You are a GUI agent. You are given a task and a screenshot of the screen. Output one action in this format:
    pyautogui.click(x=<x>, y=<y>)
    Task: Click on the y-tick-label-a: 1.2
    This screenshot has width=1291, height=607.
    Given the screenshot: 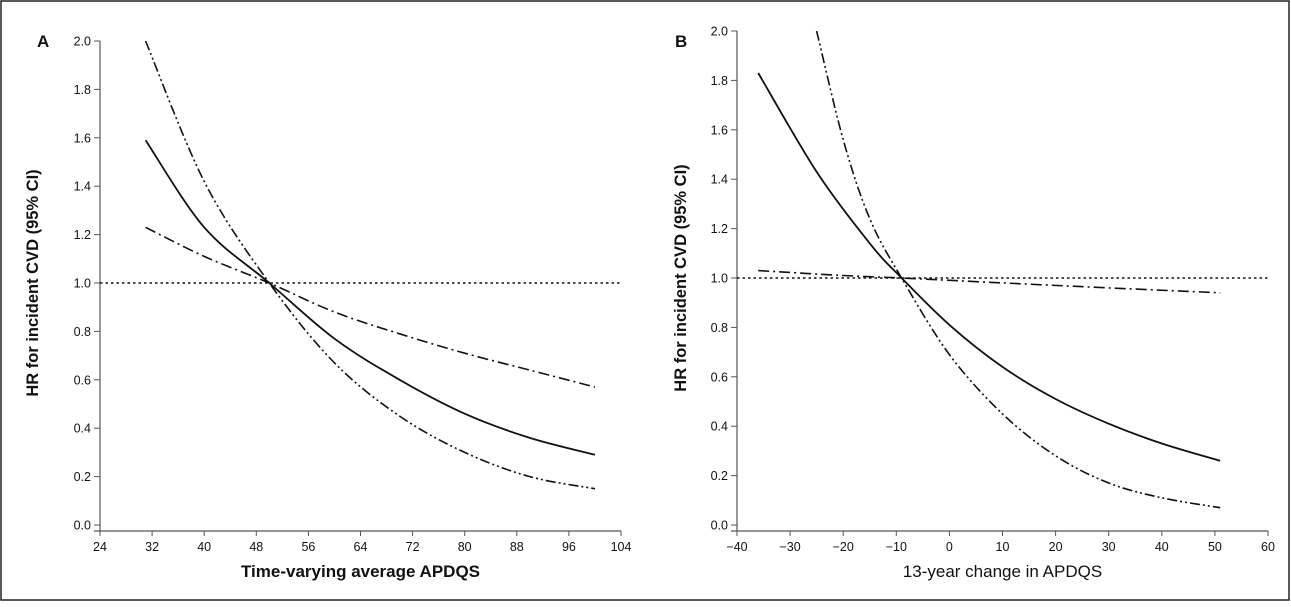 What is the action you would take?
    pyautogui.click(x=82, y=235)
    